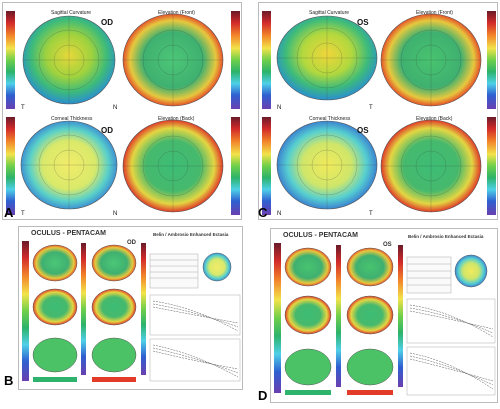 The image size is (500, 409). I want to click on panel-c-nasal: N, so click(279, 108).